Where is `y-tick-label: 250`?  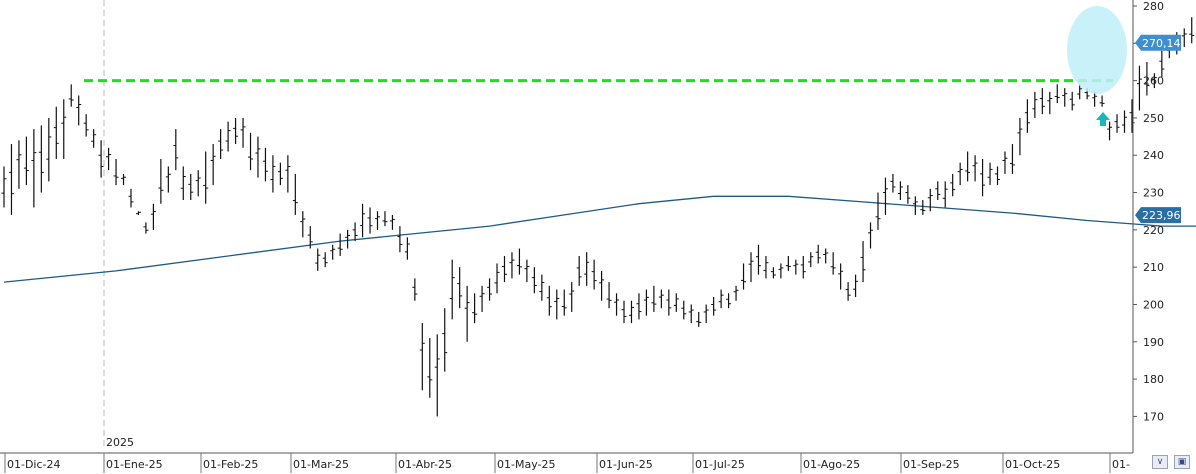 y-tick-label: 250 is located at coordinates (1153, 118).